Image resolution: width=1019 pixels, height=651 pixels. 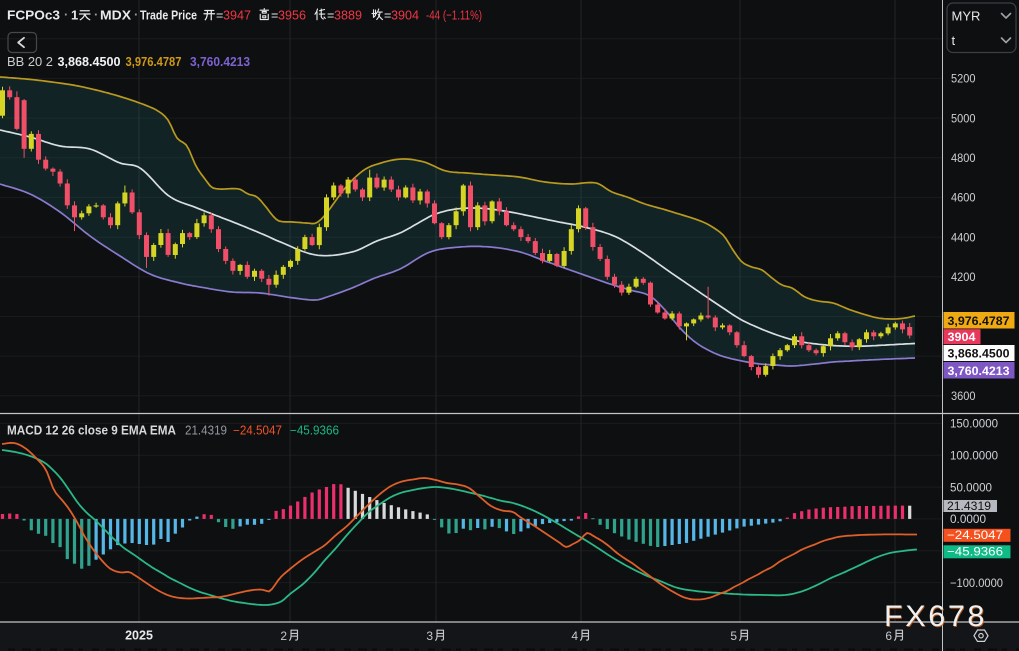 What do you see at coordinates (348, 15) in the screenshot?
I see `svg-text: 3889` at bounding box center [348, 15].